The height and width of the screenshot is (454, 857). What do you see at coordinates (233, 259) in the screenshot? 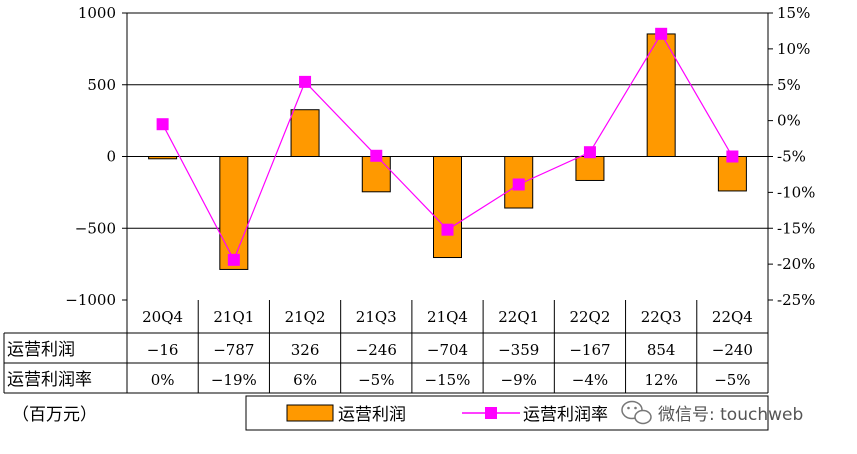
I see `margin-point-21Q1` at bounding box center [233, 259].